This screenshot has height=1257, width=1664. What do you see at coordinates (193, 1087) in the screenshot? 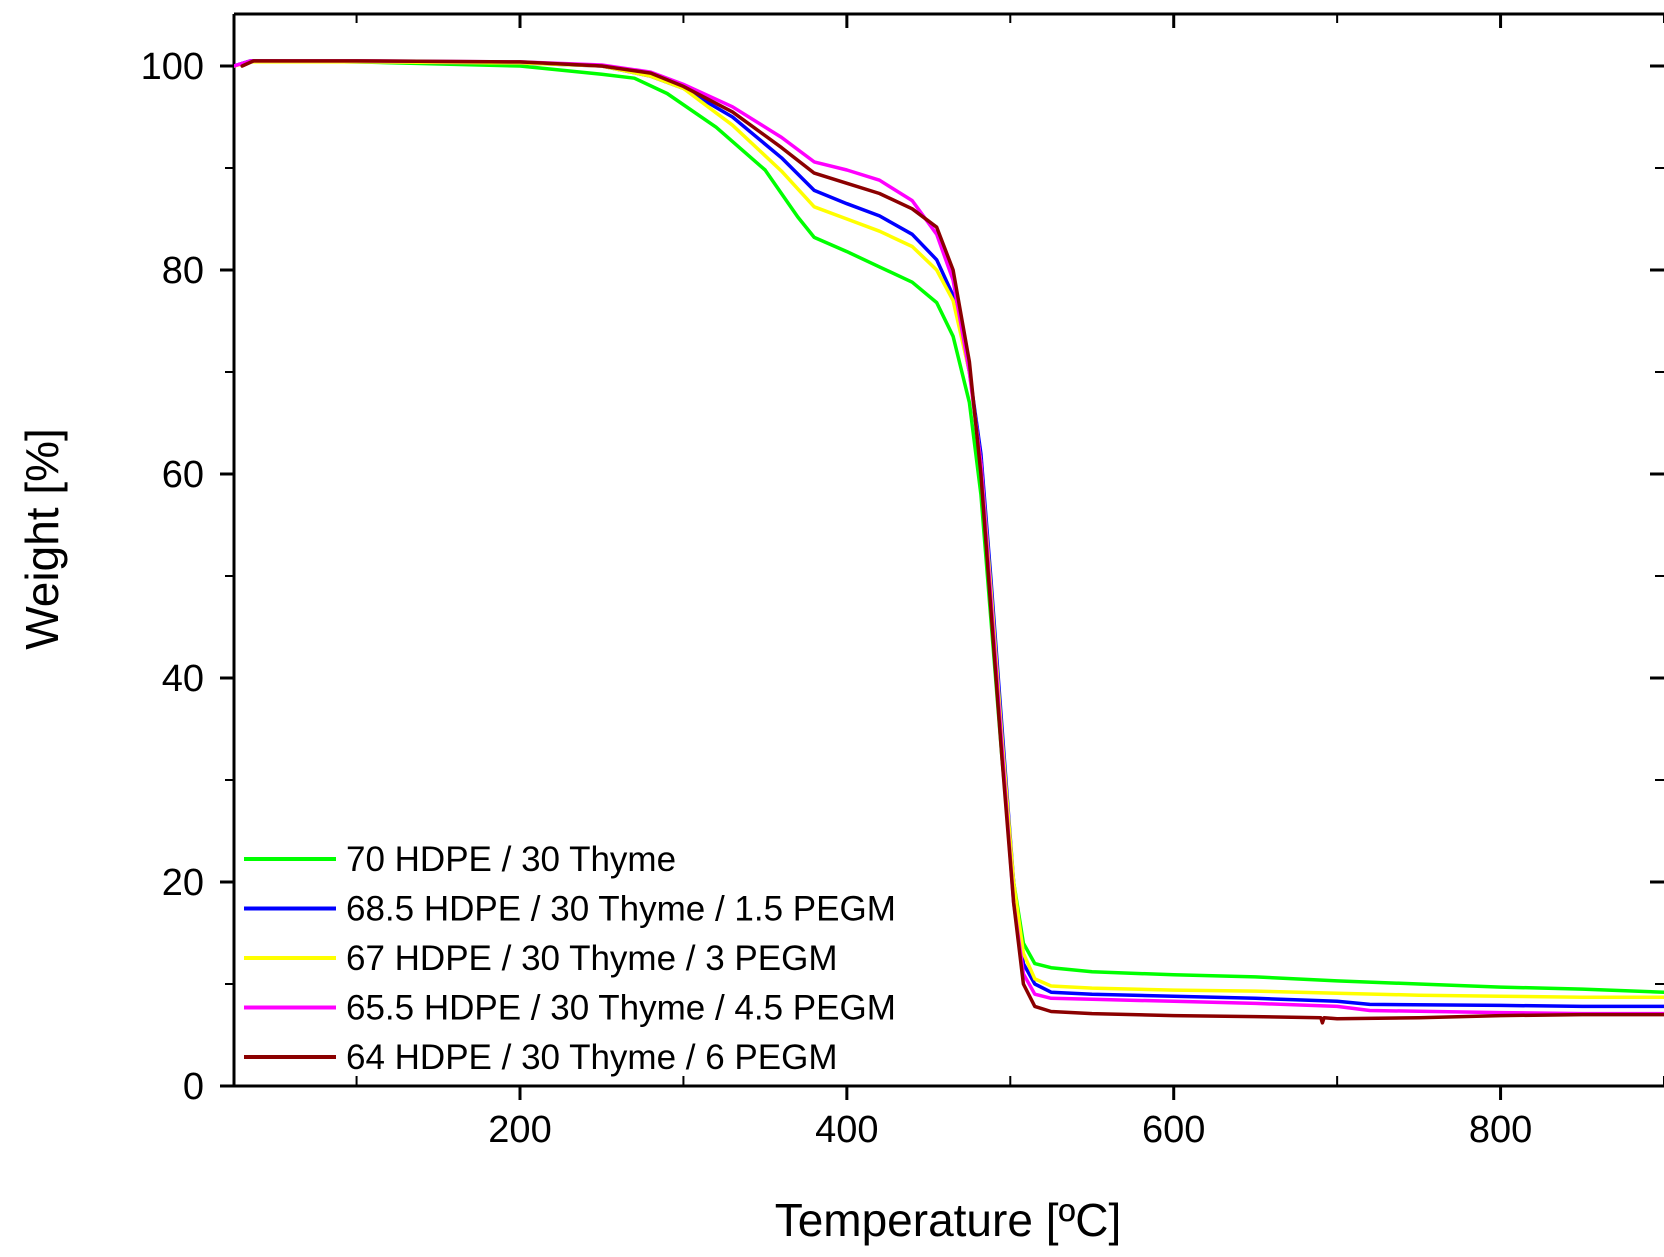
I see `y-tick-label-0: 0` at bounding box center [193, 1087].